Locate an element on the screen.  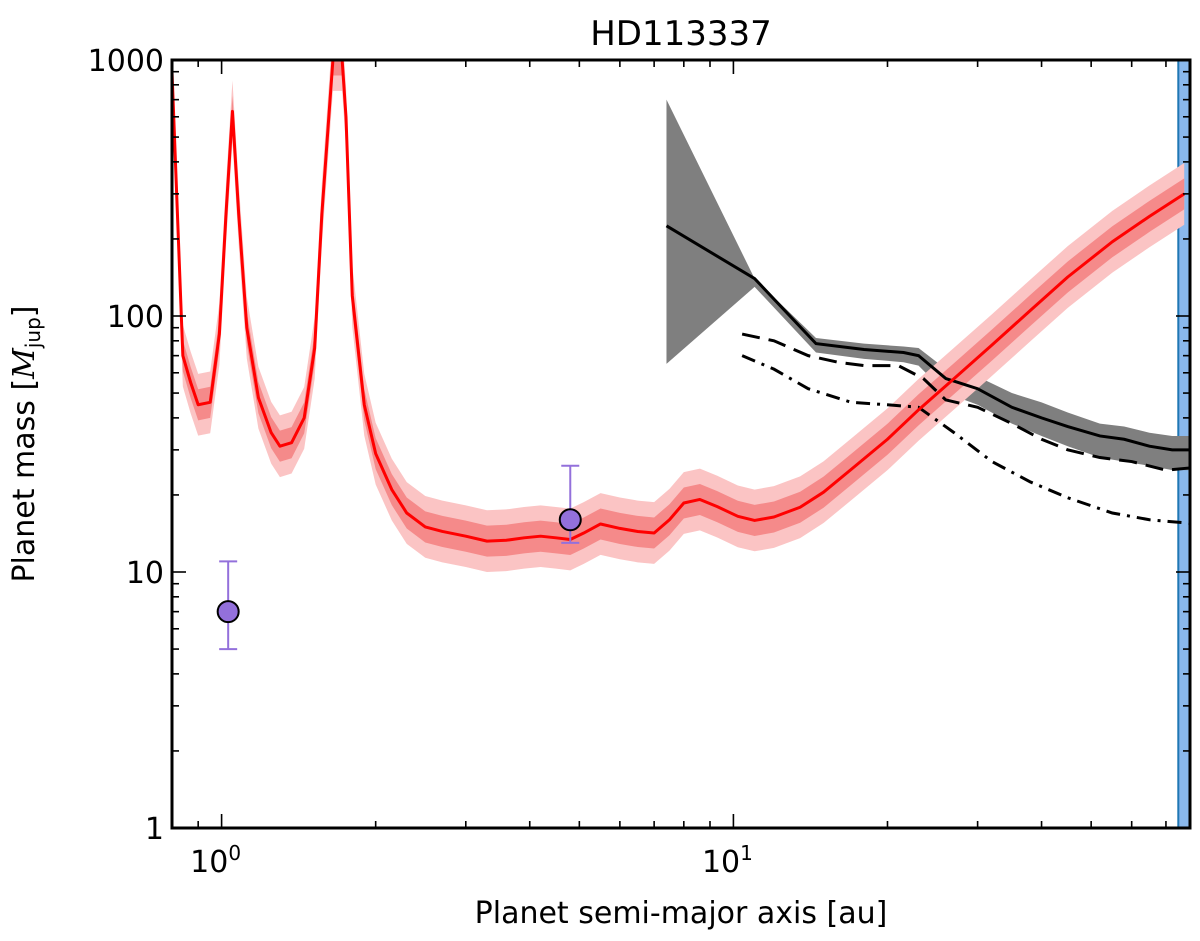
x-tick-label: 10¹ is located at coordinates (727, 860).